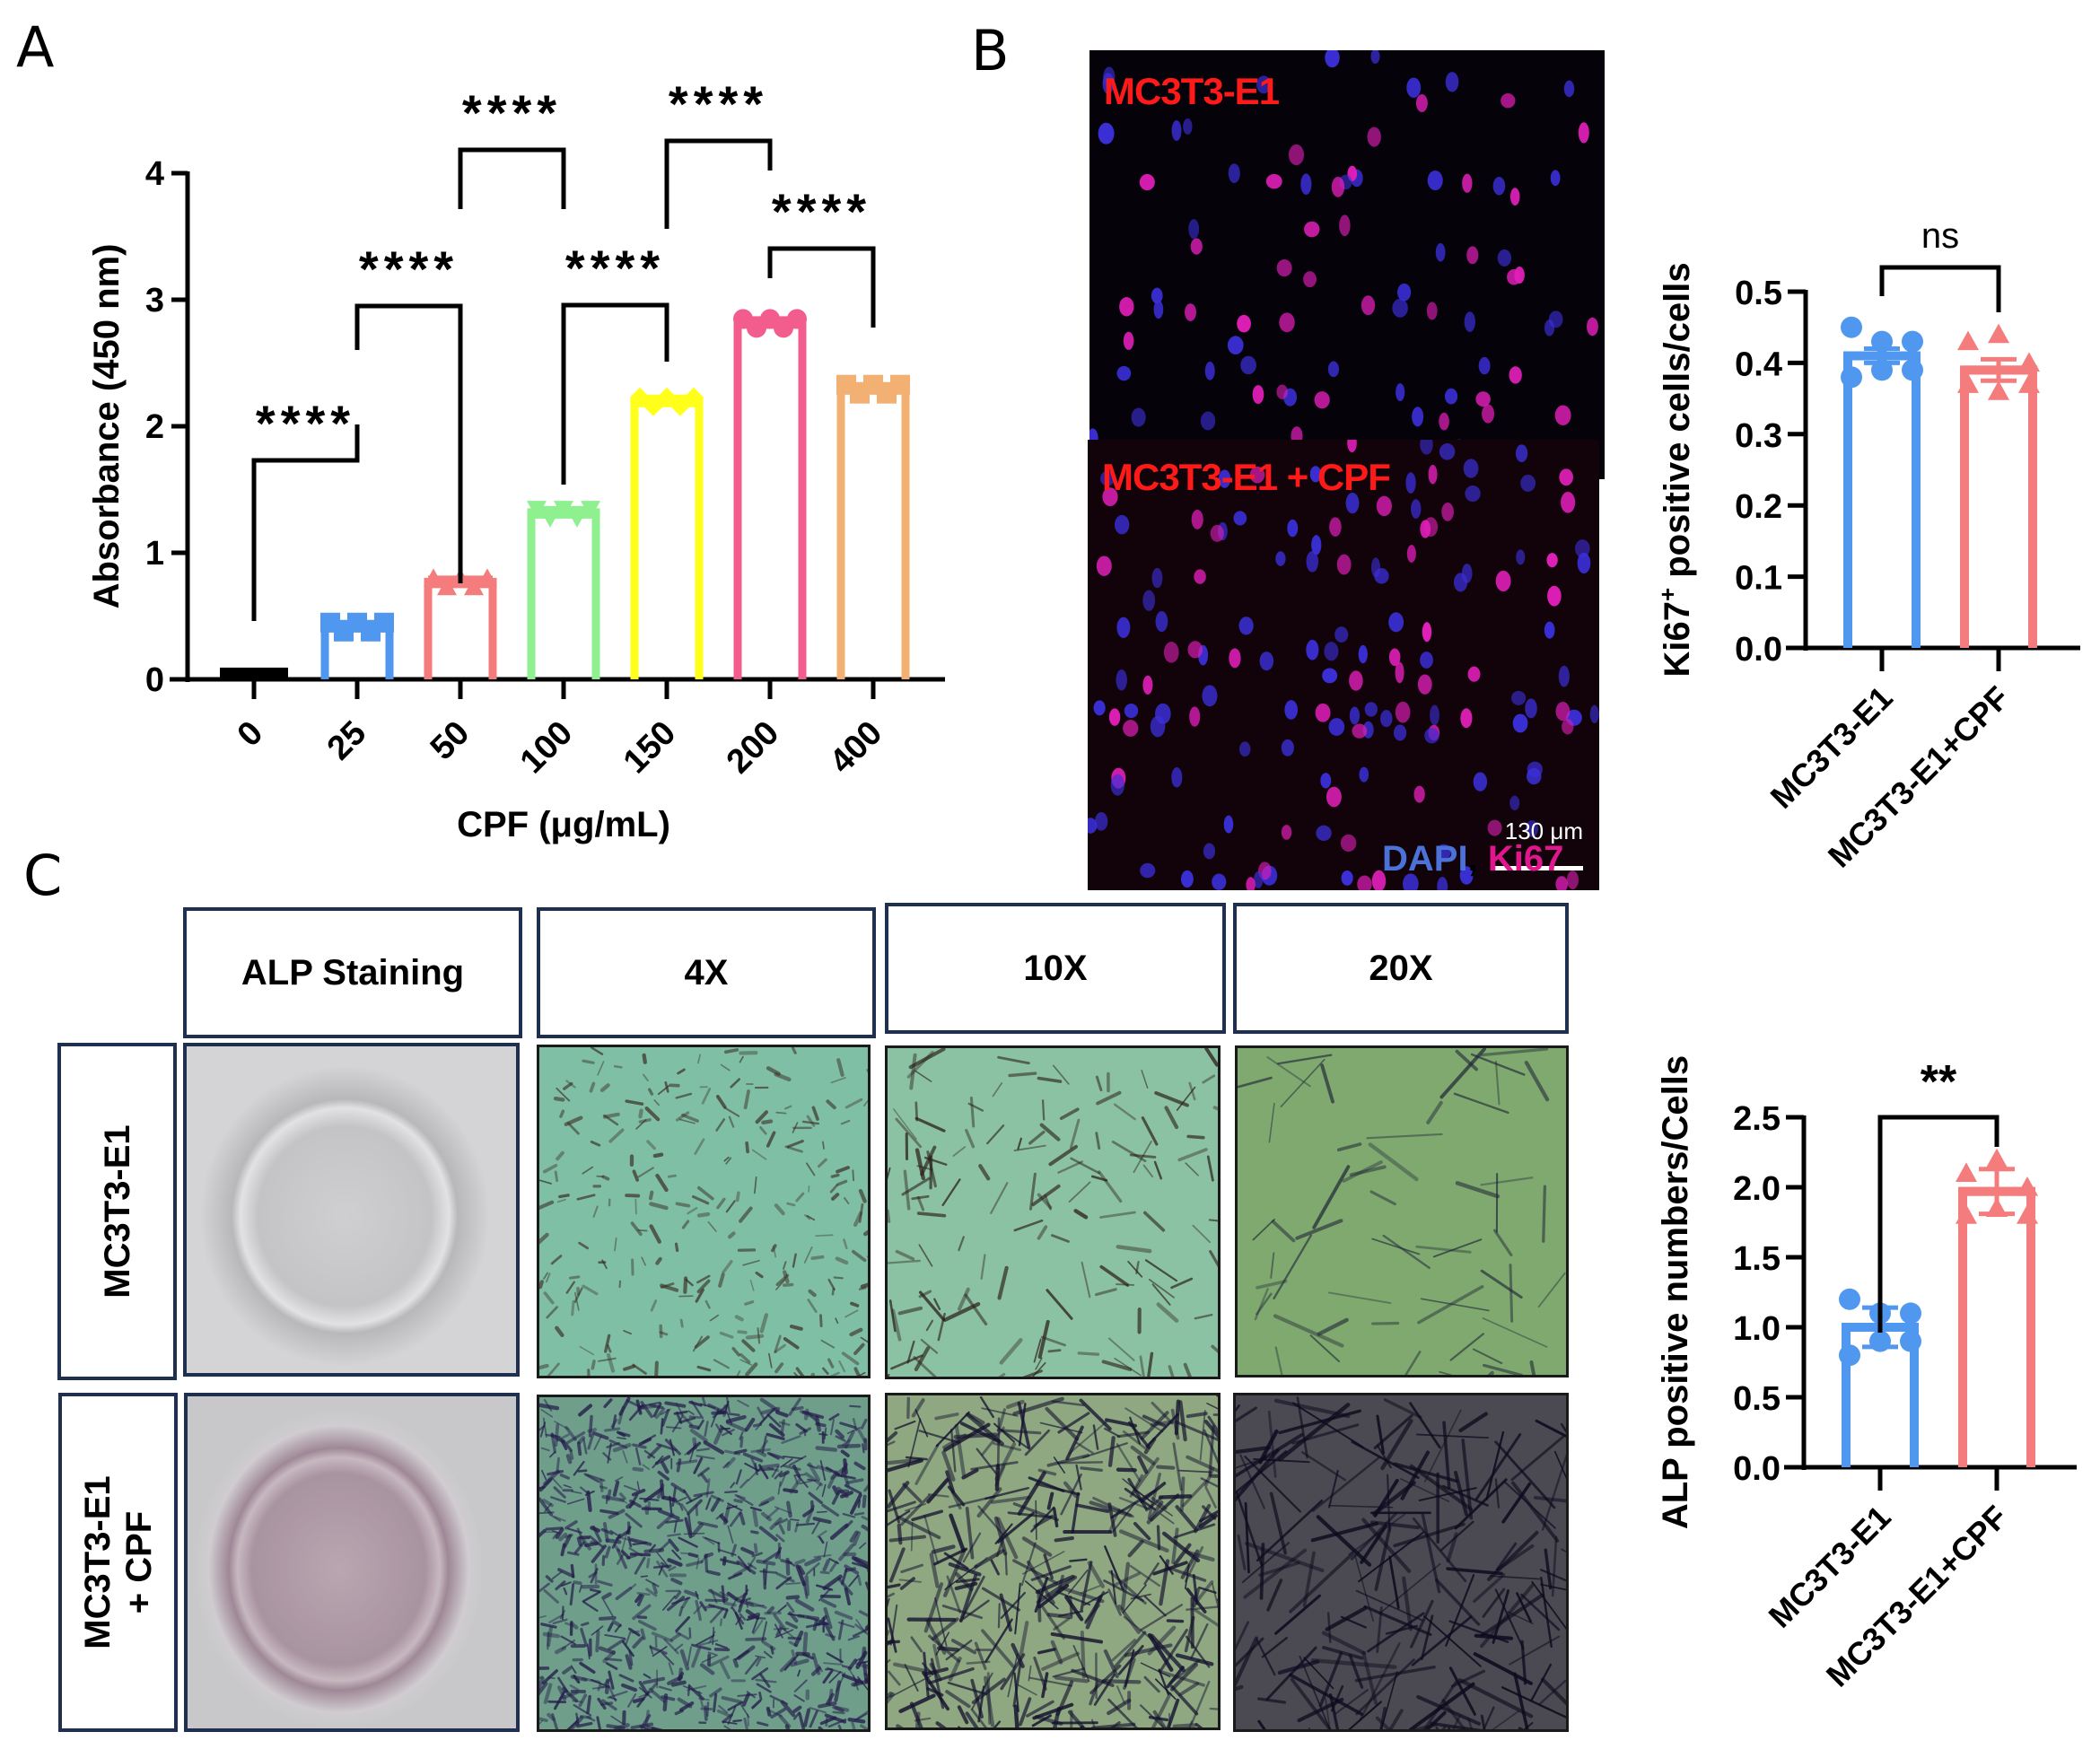  I want to click on dapi-label: DAPI, so click(1425, 859).